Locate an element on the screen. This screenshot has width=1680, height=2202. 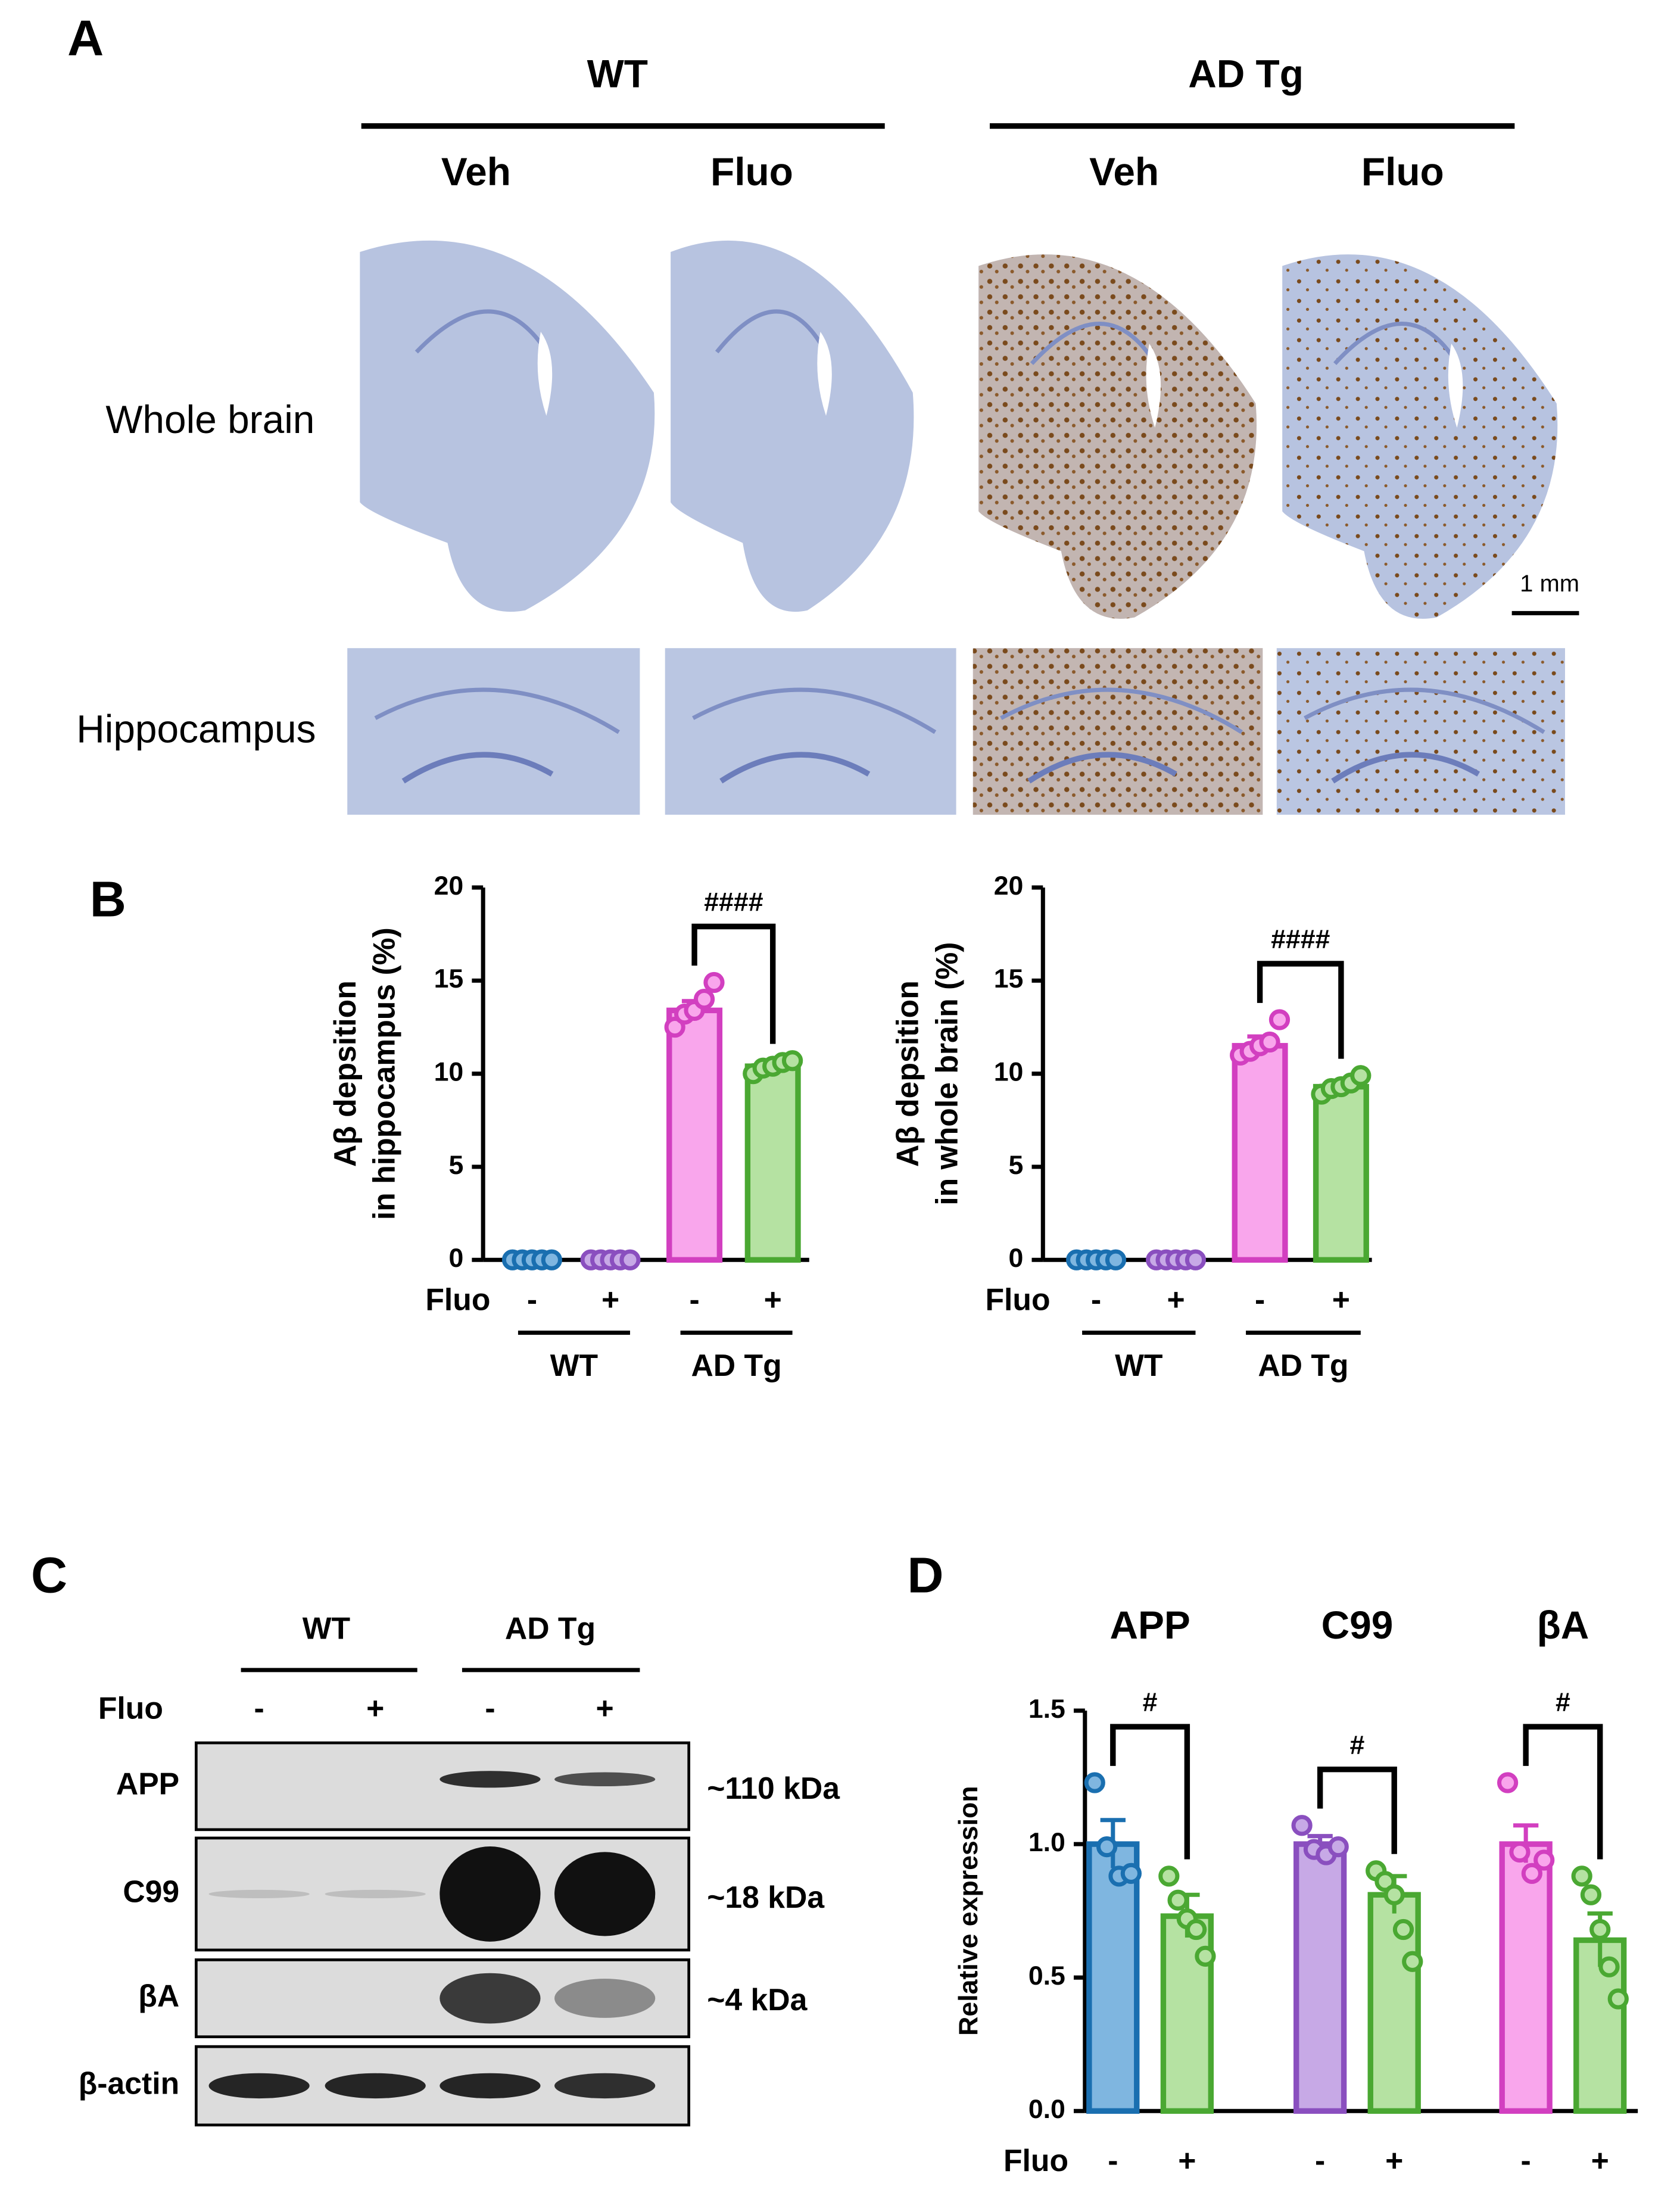
treatment-label: Veh is located at coordinates (476, 172).